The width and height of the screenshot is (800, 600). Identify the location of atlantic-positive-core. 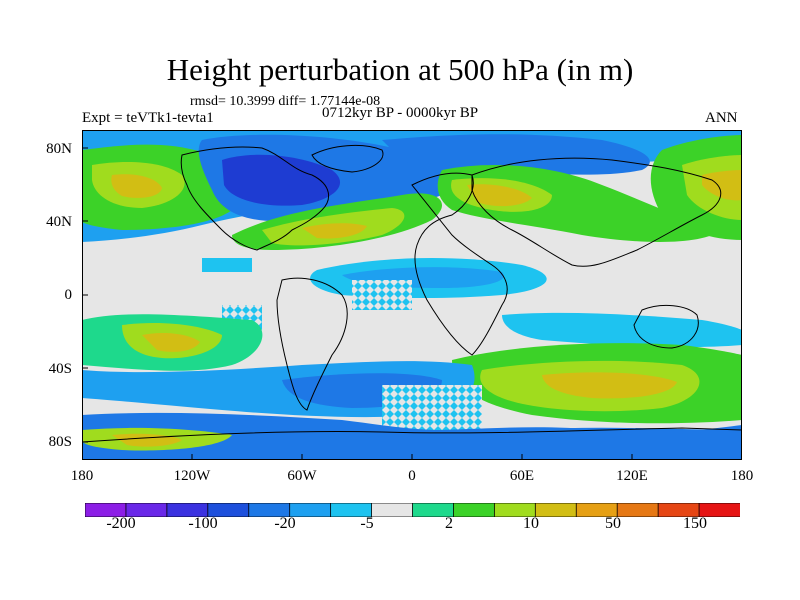
(334, 231).